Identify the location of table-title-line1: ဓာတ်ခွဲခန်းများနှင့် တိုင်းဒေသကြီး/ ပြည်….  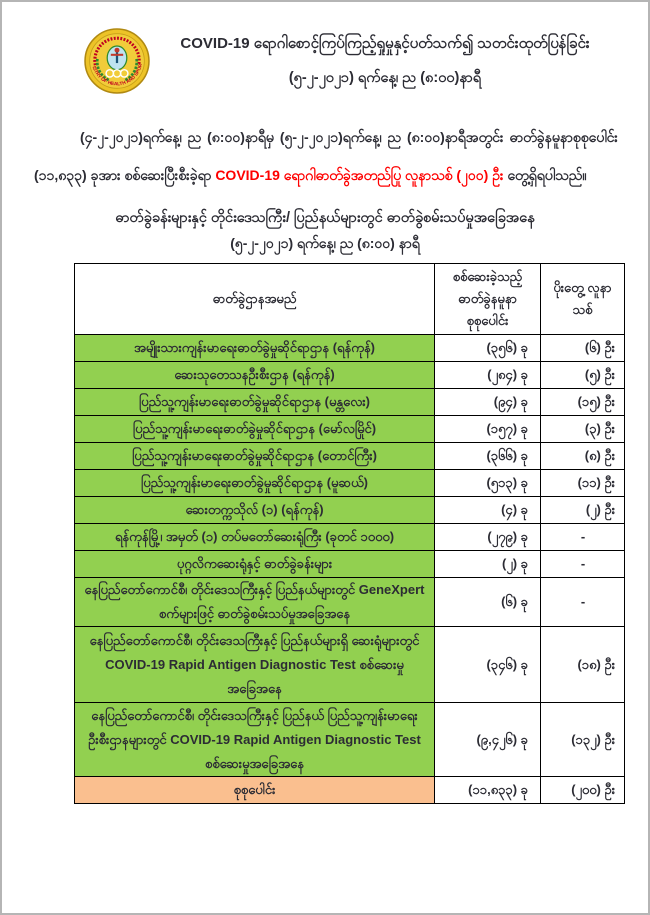
(325, 218).